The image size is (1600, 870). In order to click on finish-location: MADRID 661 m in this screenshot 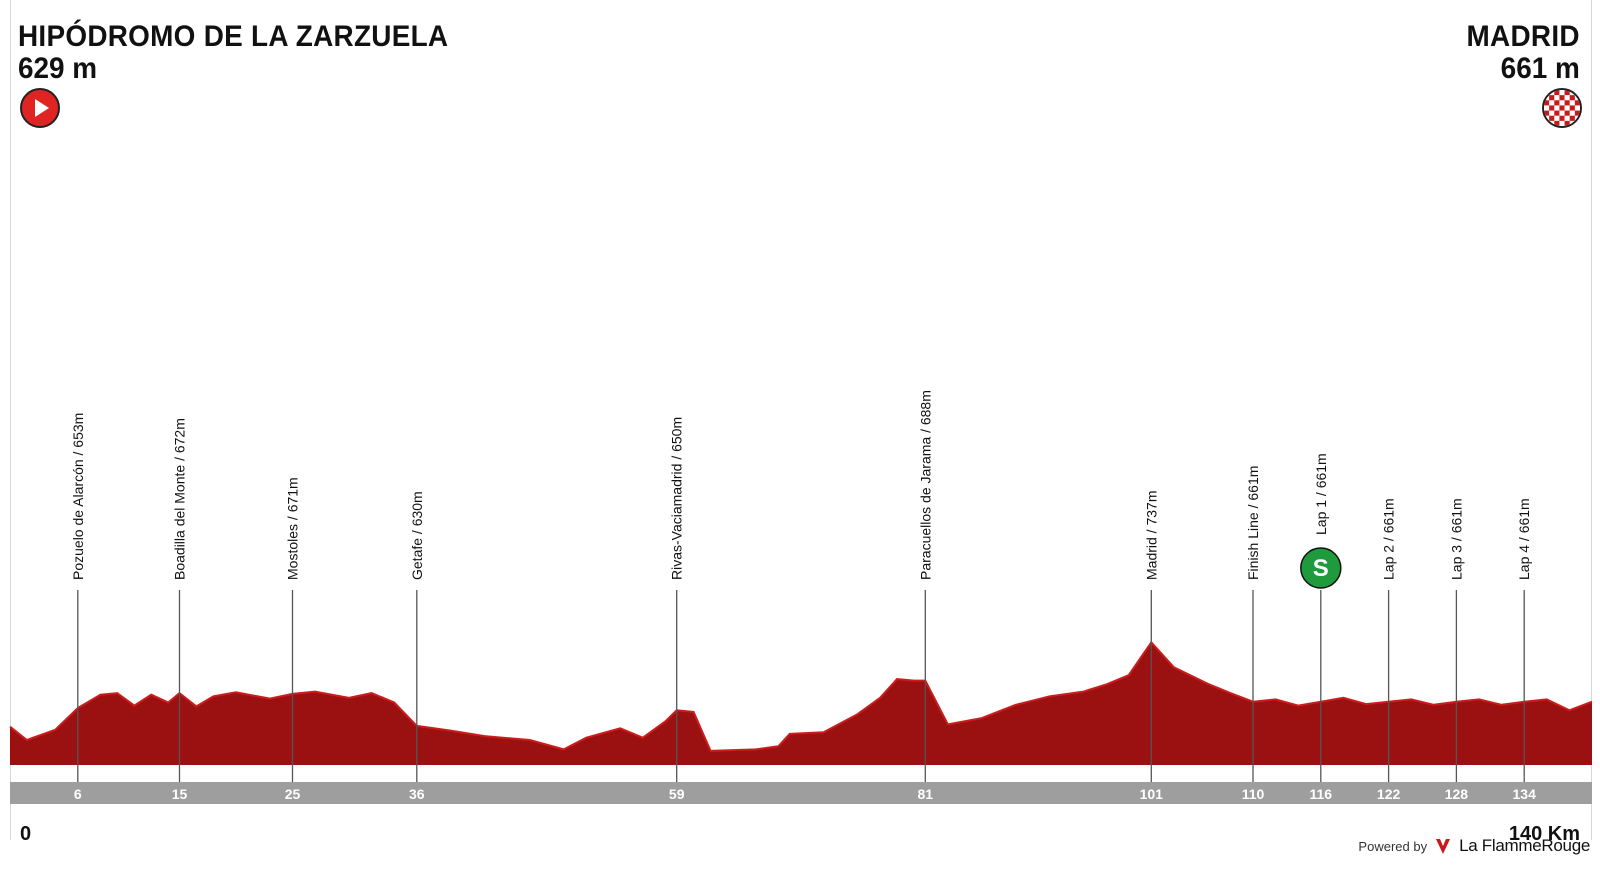, I will do `click(1519, 53)`.